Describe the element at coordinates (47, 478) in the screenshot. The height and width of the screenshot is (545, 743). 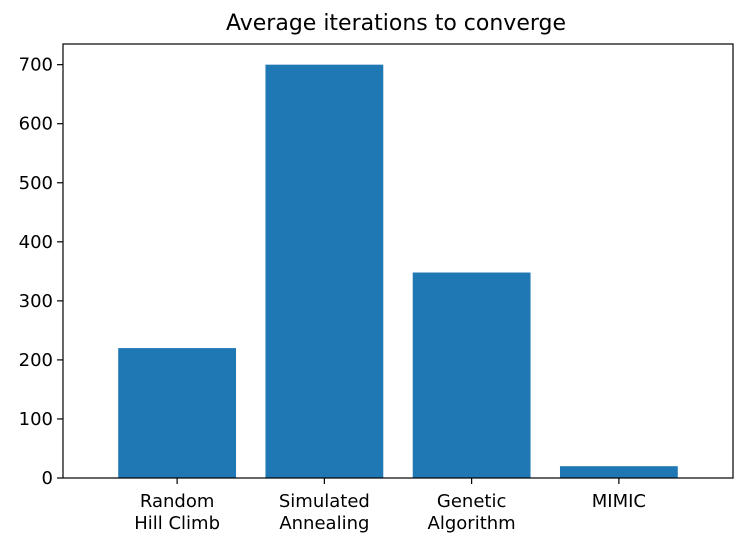
I see `y-tick-label-0: 0` at that location.